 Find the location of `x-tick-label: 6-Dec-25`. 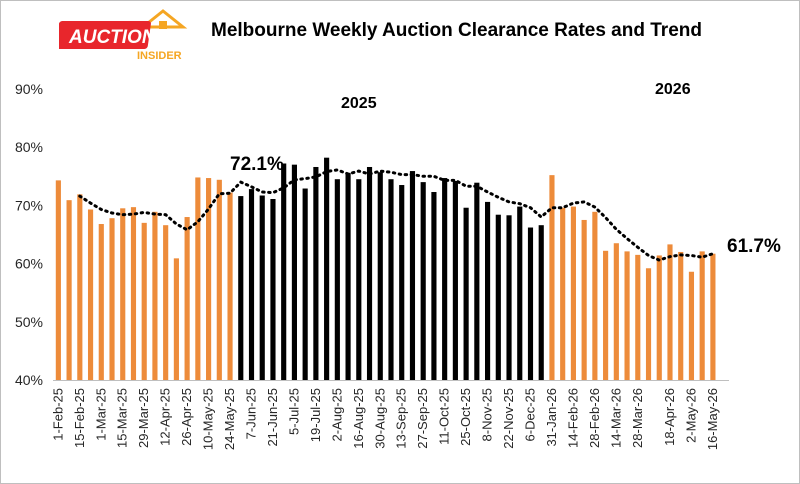

x-tick-label: 6-Dec-25 is located at coordinates (530, 414).